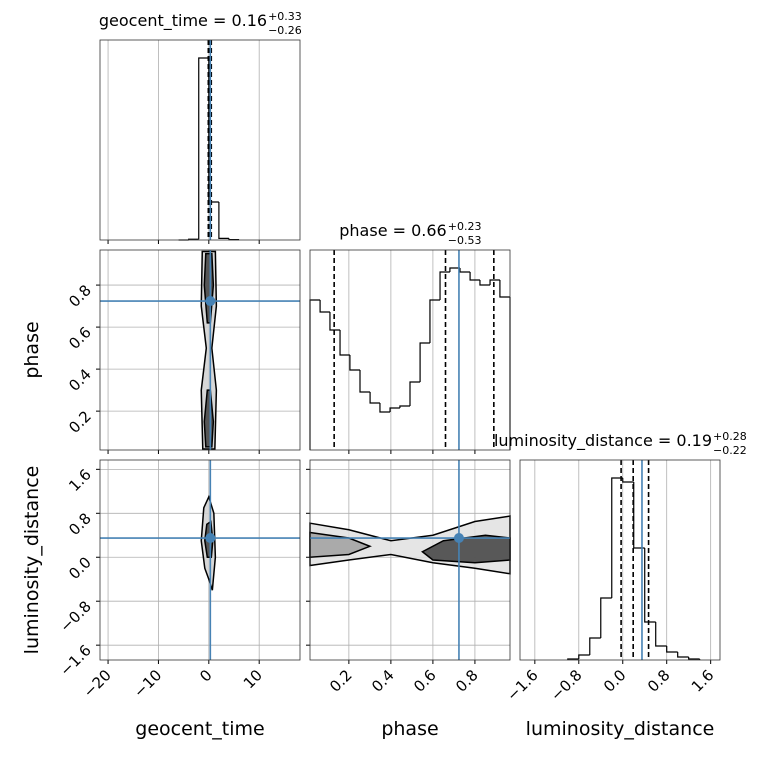 This screenshot has height=760, width=760. I want to click on y-axis-label: phase, so click(32, 349).